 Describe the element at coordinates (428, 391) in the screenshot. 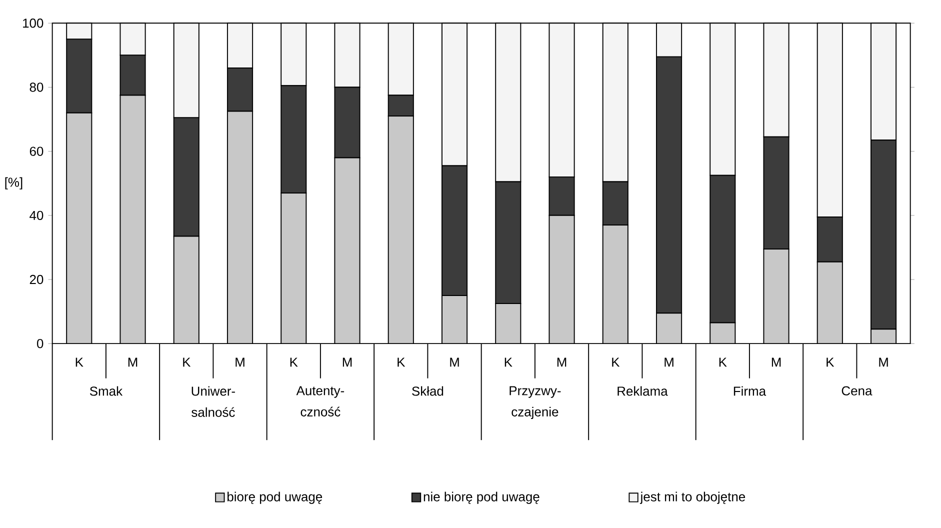

I see `text: Skład` at that location.